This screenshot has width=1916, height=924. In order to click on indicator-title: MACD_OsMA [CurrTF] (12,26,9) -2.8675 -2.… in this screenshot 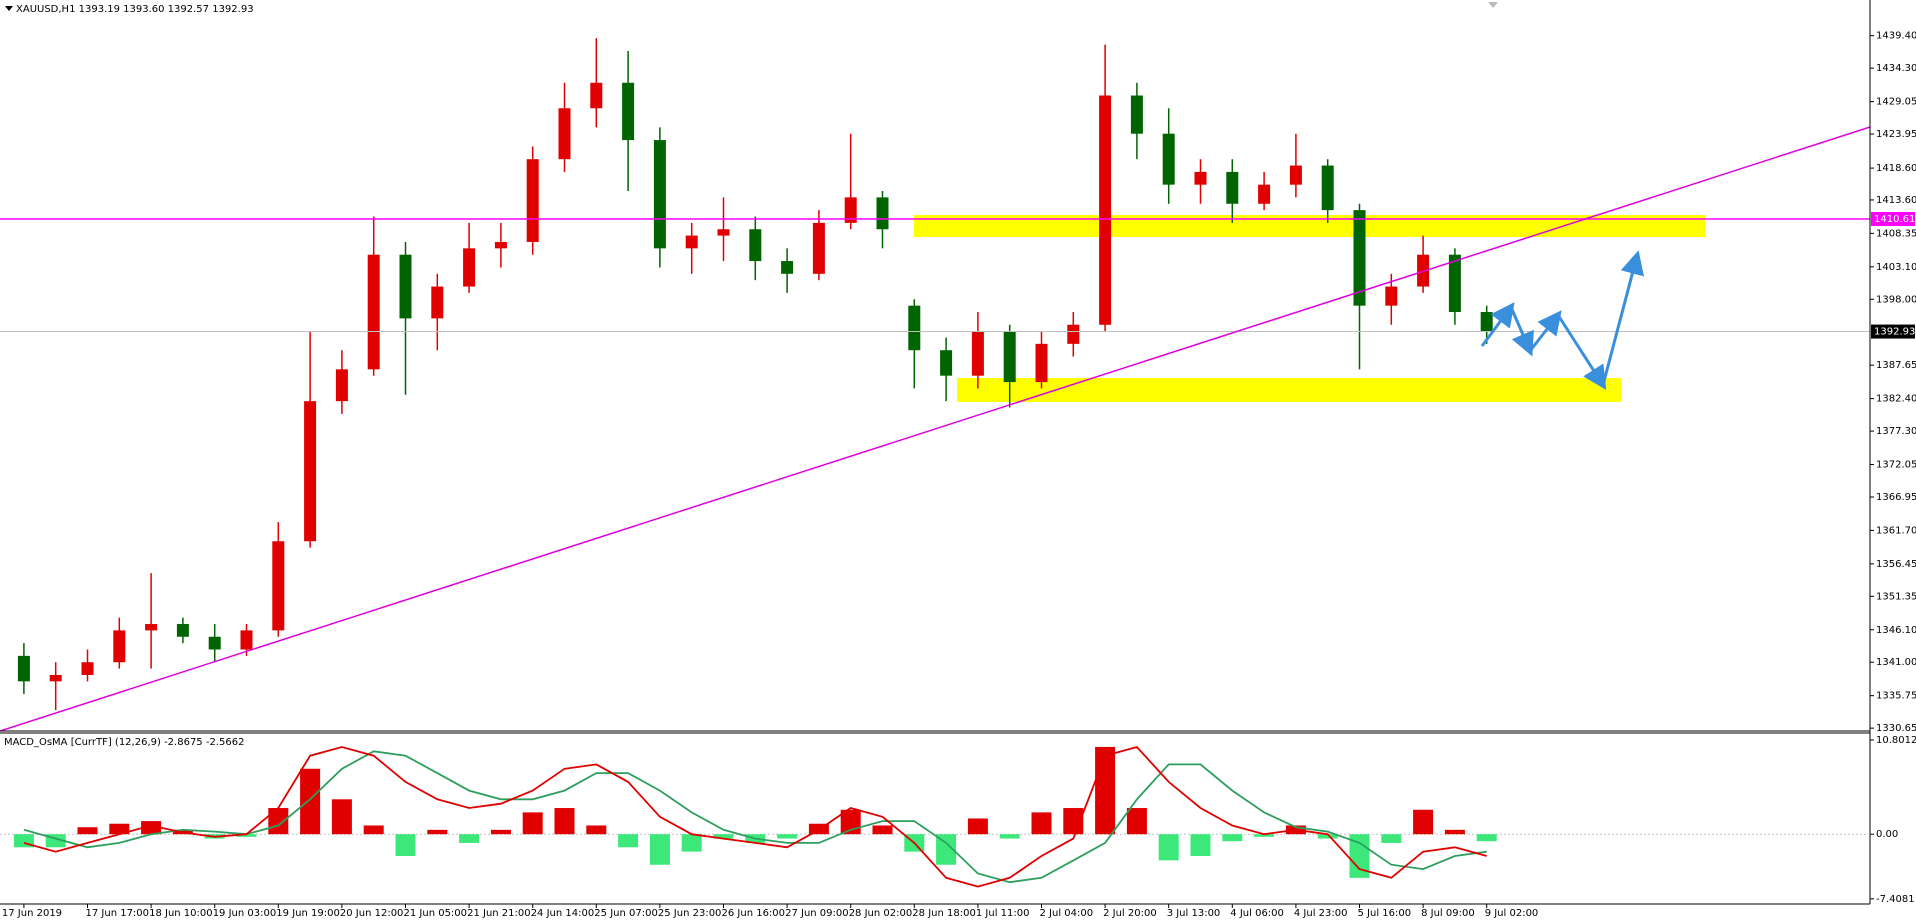, I will do `click(124, 742)`.